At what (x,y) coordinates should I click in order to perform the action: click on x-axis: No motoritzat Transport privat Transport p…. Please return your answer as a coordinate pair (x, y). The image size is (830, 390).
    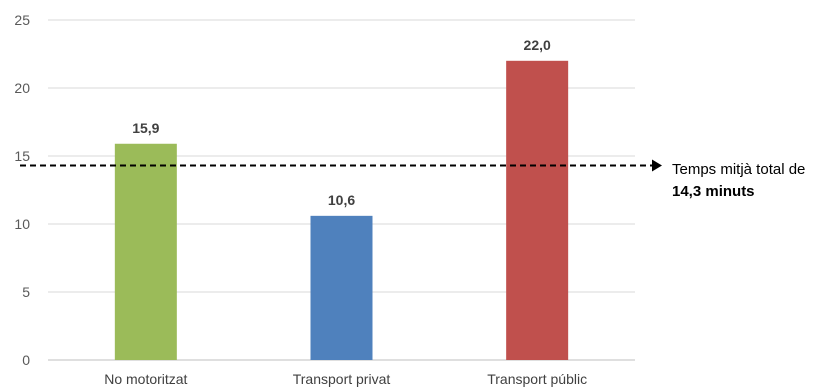
    Looking at the image, I should click on (345, 379).